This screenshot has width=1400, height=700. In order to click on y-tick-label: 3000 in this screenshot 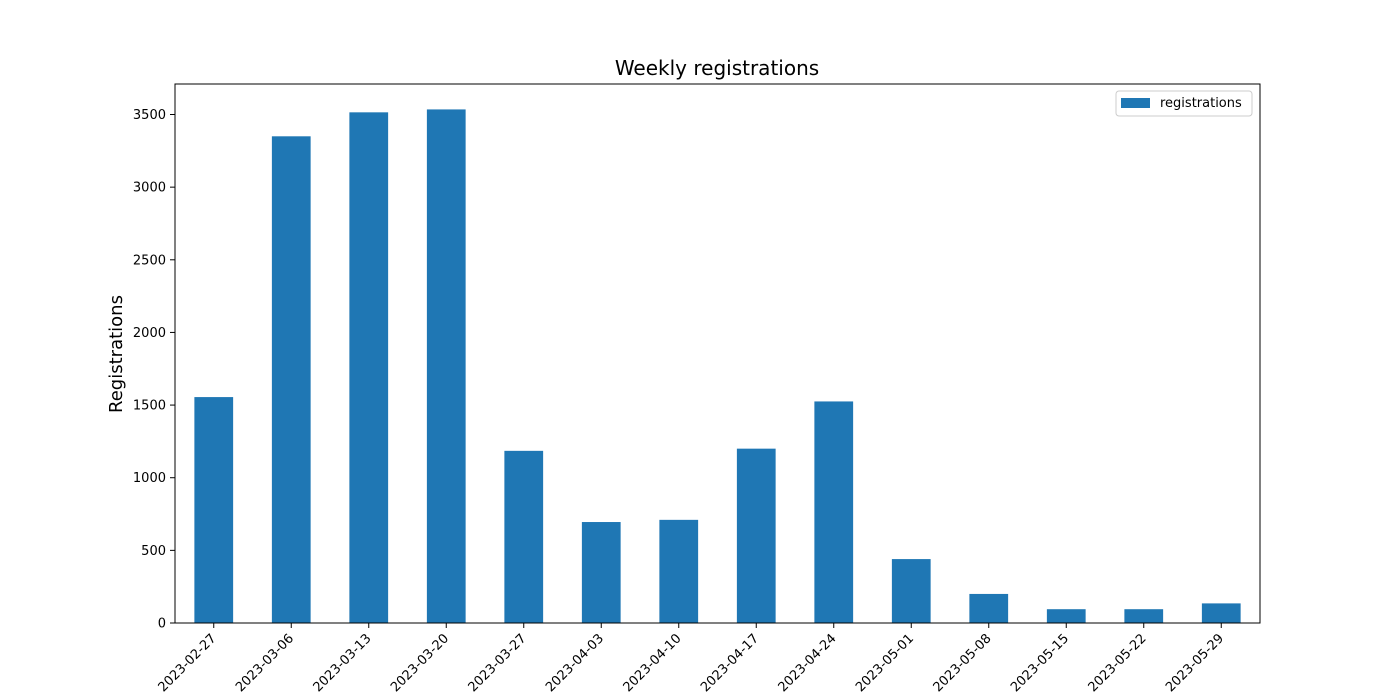, I will do `click(149, 188)`.